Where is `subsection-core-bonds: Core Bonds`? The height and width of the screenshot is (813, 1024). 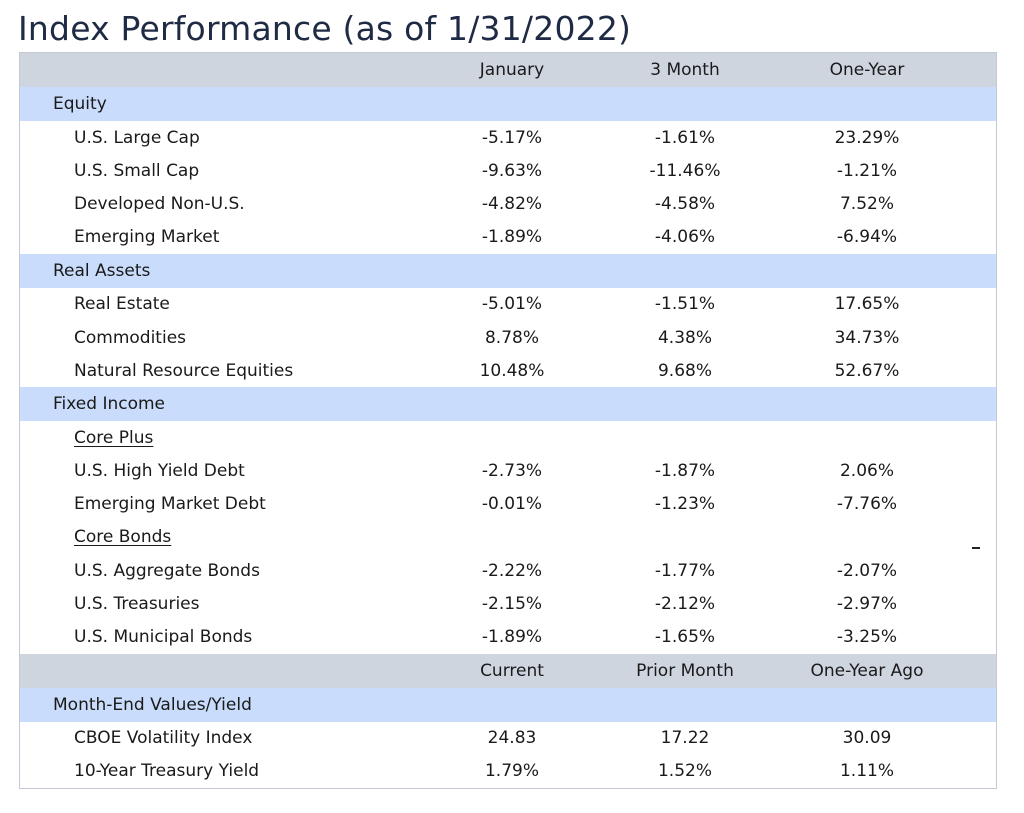
subsection-core-bonds: Core Bonds is located at coordinates (508, 537).